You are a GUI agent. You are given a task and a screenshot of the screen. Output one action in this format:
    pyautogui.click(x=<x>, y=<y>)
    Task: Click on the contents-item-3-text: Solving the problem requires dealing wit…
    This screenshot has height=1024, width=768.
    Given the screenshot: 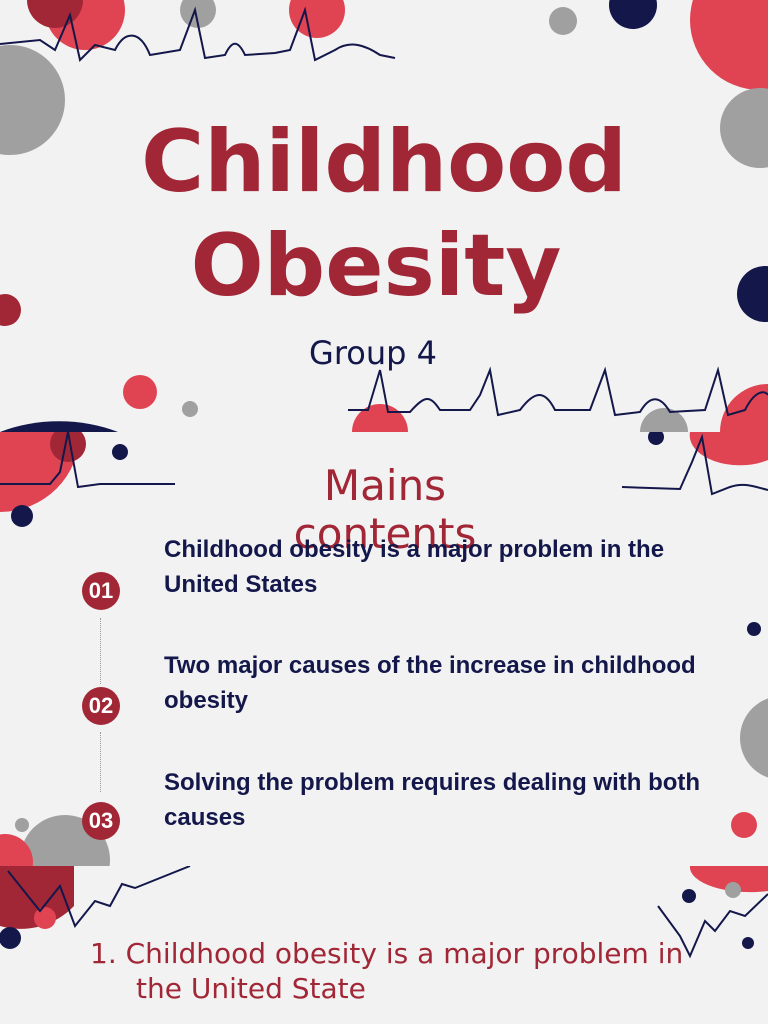 What is the action you would take?
    pyautogui.click(x=432, y=800)
    